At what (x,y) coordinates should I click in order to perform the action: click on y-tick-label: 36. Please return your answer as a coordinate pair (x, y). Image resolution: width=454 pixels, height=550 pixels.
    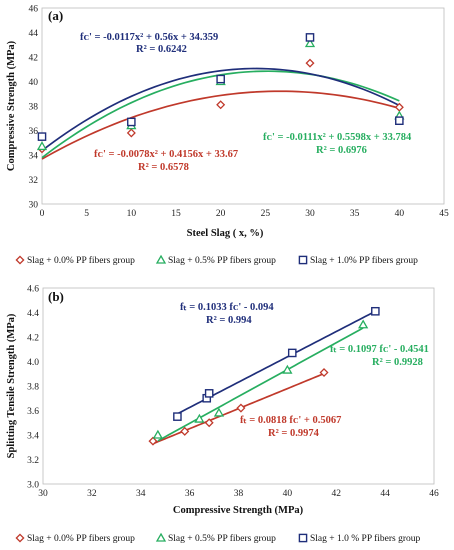
    Looking at the image, I should click on (34, 132).